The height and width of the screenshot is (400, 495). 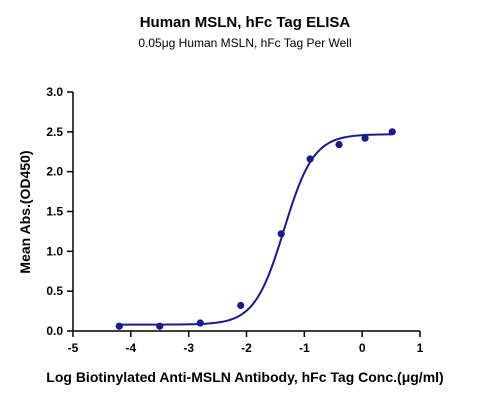 What do you see at coordinates (54, 291) in the screenshot?
I see `y-tick-label: 0.5` at bounding box center [54, 291].